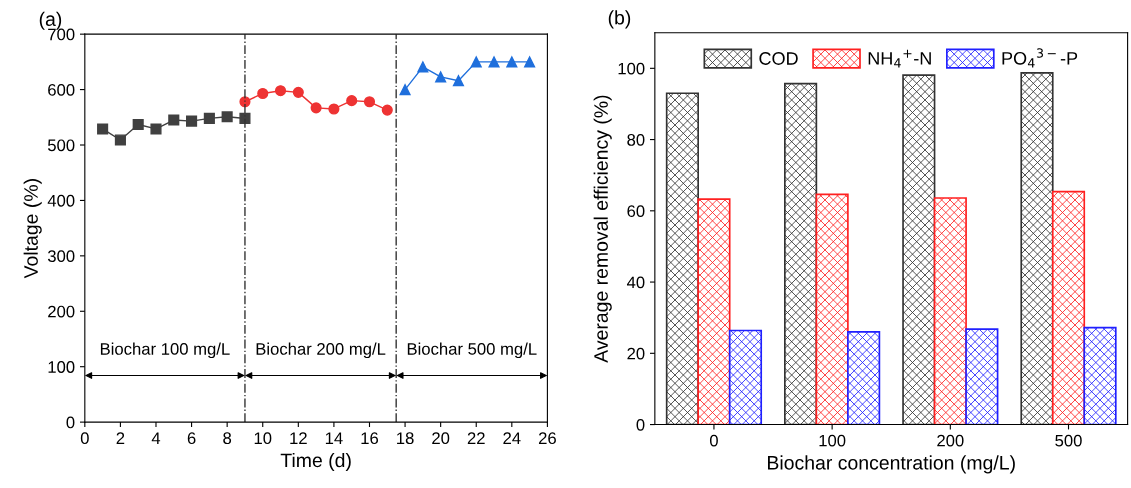 The image size is (1131, 488). What do you see at coordinates (263, 438) in the screenshot?
I see `x-tick-label: 10` at bounding box center [263, 438].